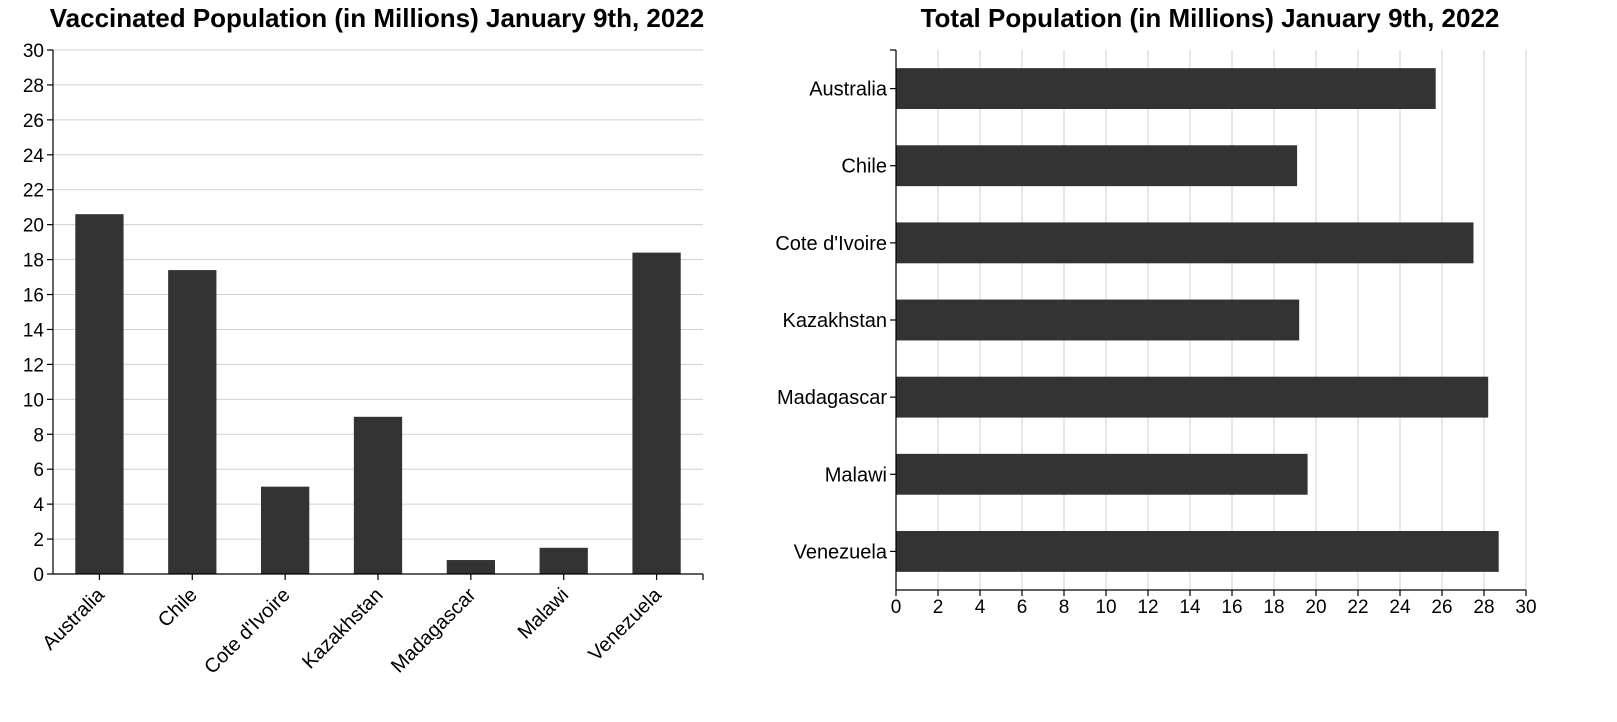 Image resolution: width=1617 pixels, height=722 pixels. I want to click on left-y-tick-label: 12, so click(33, 365).